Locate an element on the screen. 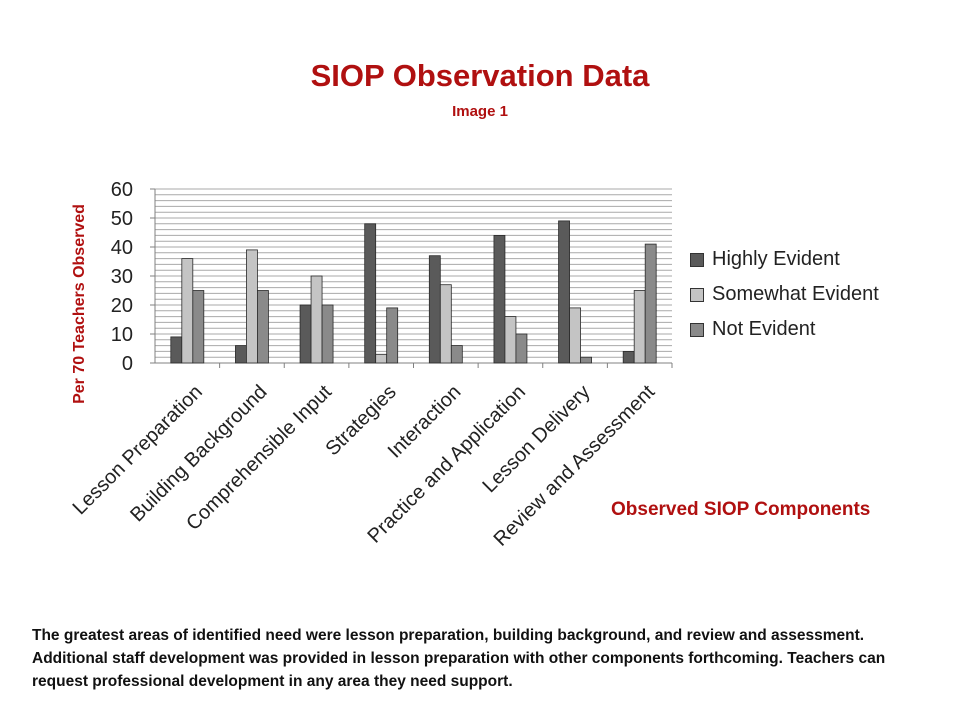  y-tick-label: 30 is located at coordinates (122, 277).